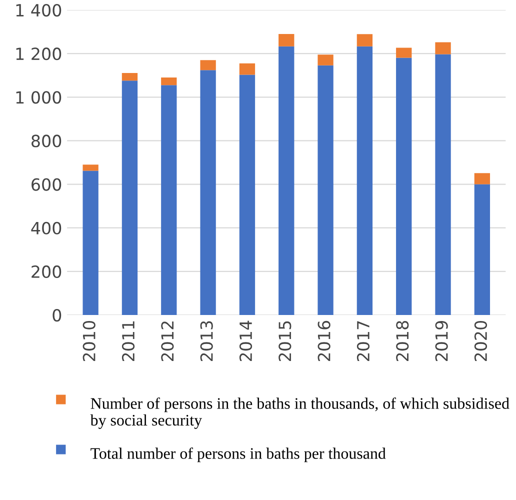  What do you see at coordinates (57, 315) in the screenshot?
I see `y-tick-label: 0` at bounding box center [57, 315].